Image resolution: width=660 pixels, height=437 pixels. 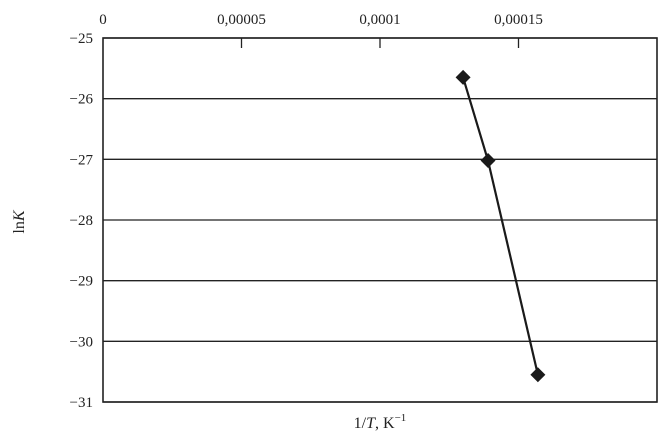 What do you see at coordinates (379, 20) in the screenshot?
I see `x-tick-label-2: 0,0001` at bounding box center [379, 20].